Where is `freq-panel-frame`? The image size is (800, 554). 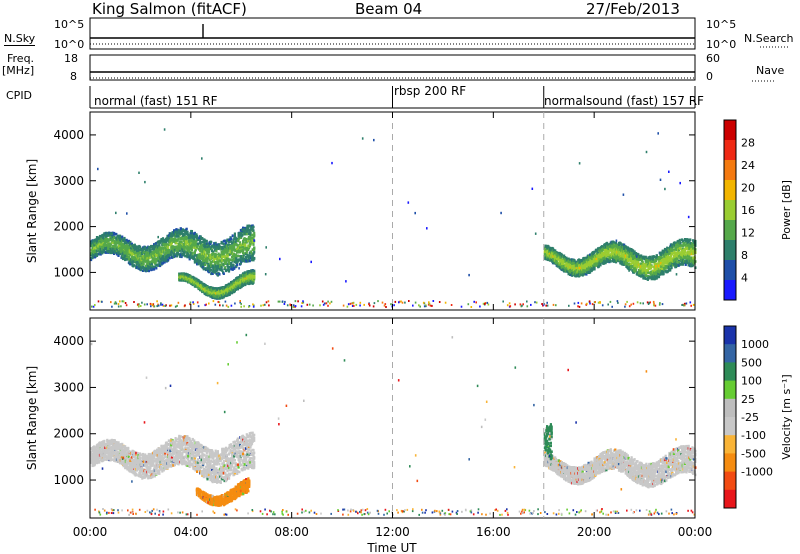
freq-panel-frame is located at coordinates (392, 67).